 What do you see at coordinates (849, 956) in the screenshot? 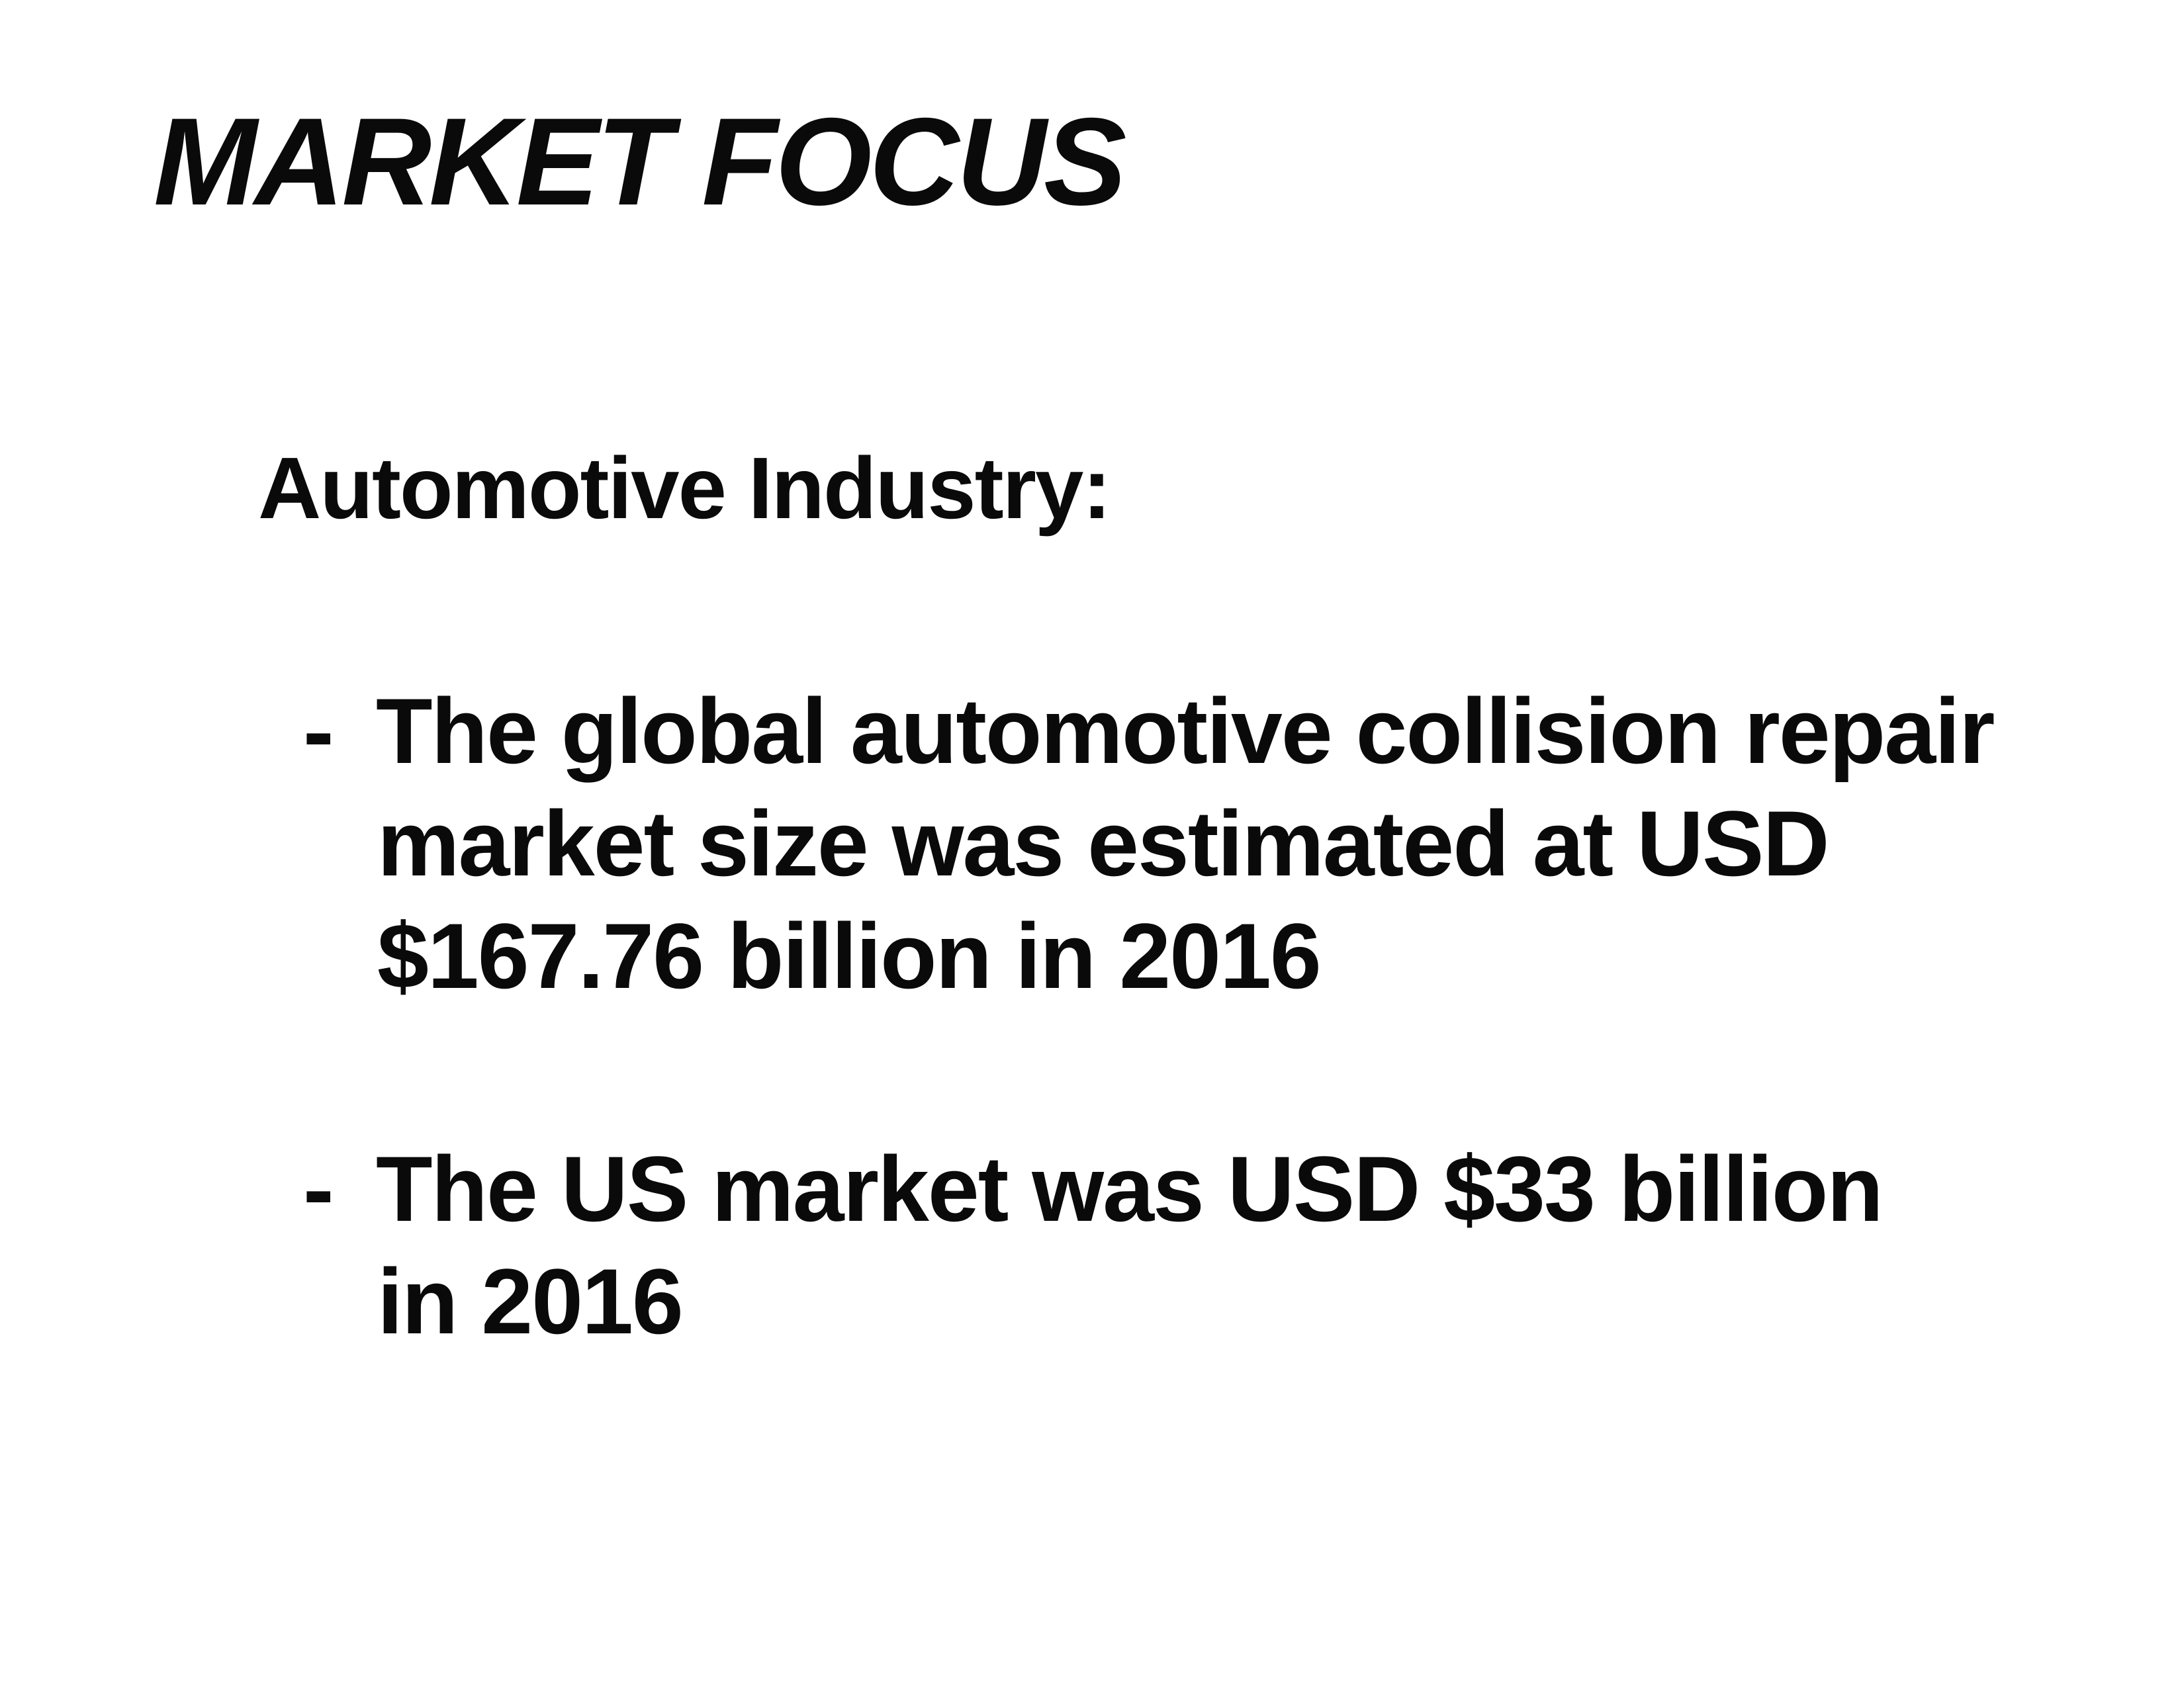
I see `bullet-line: $167.76 billion in 2016` at bounding box center [849, 956].